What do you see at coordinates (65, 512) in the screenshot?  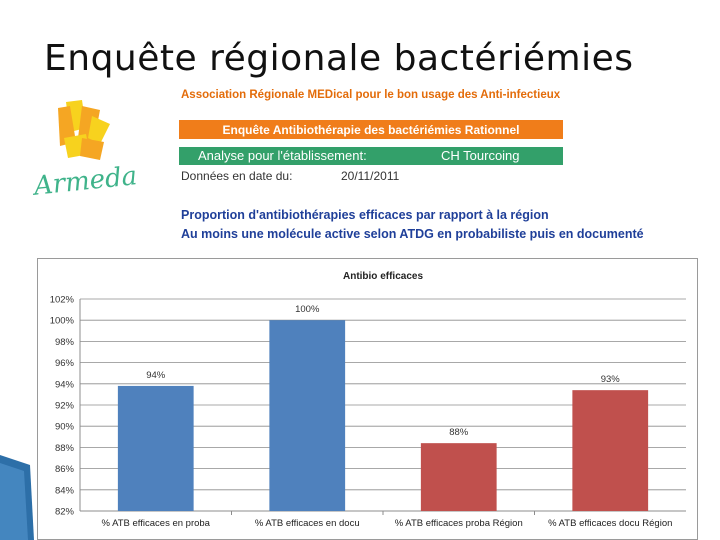 I see `y-tick-label: 82%` at bounding box center [65, 512].